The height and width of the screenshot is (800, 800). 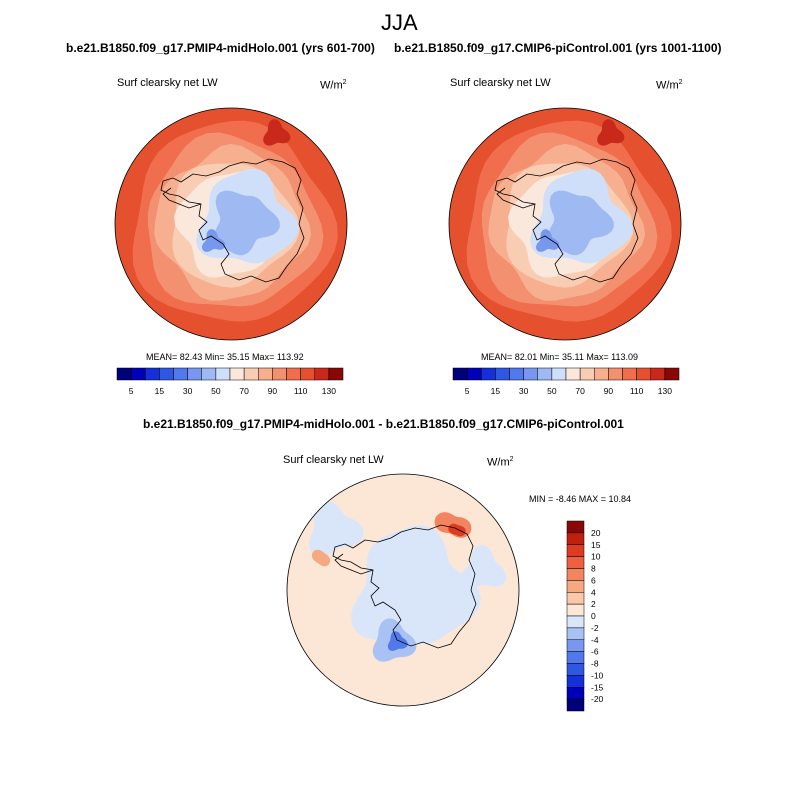 What do you see at coordinates (552, 391) in the screenshot?
I see `colorbar-tick-label: 50` at bounding box center [552, 391].